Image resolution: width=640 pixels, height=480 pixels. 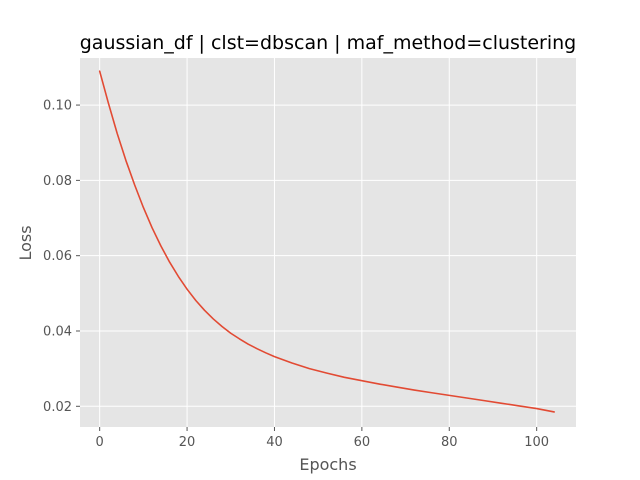 What do you see at coordinates (57, 407) in the screenshot?
I see `y-tick-label: 0.02` at bounding box center [57, 407].